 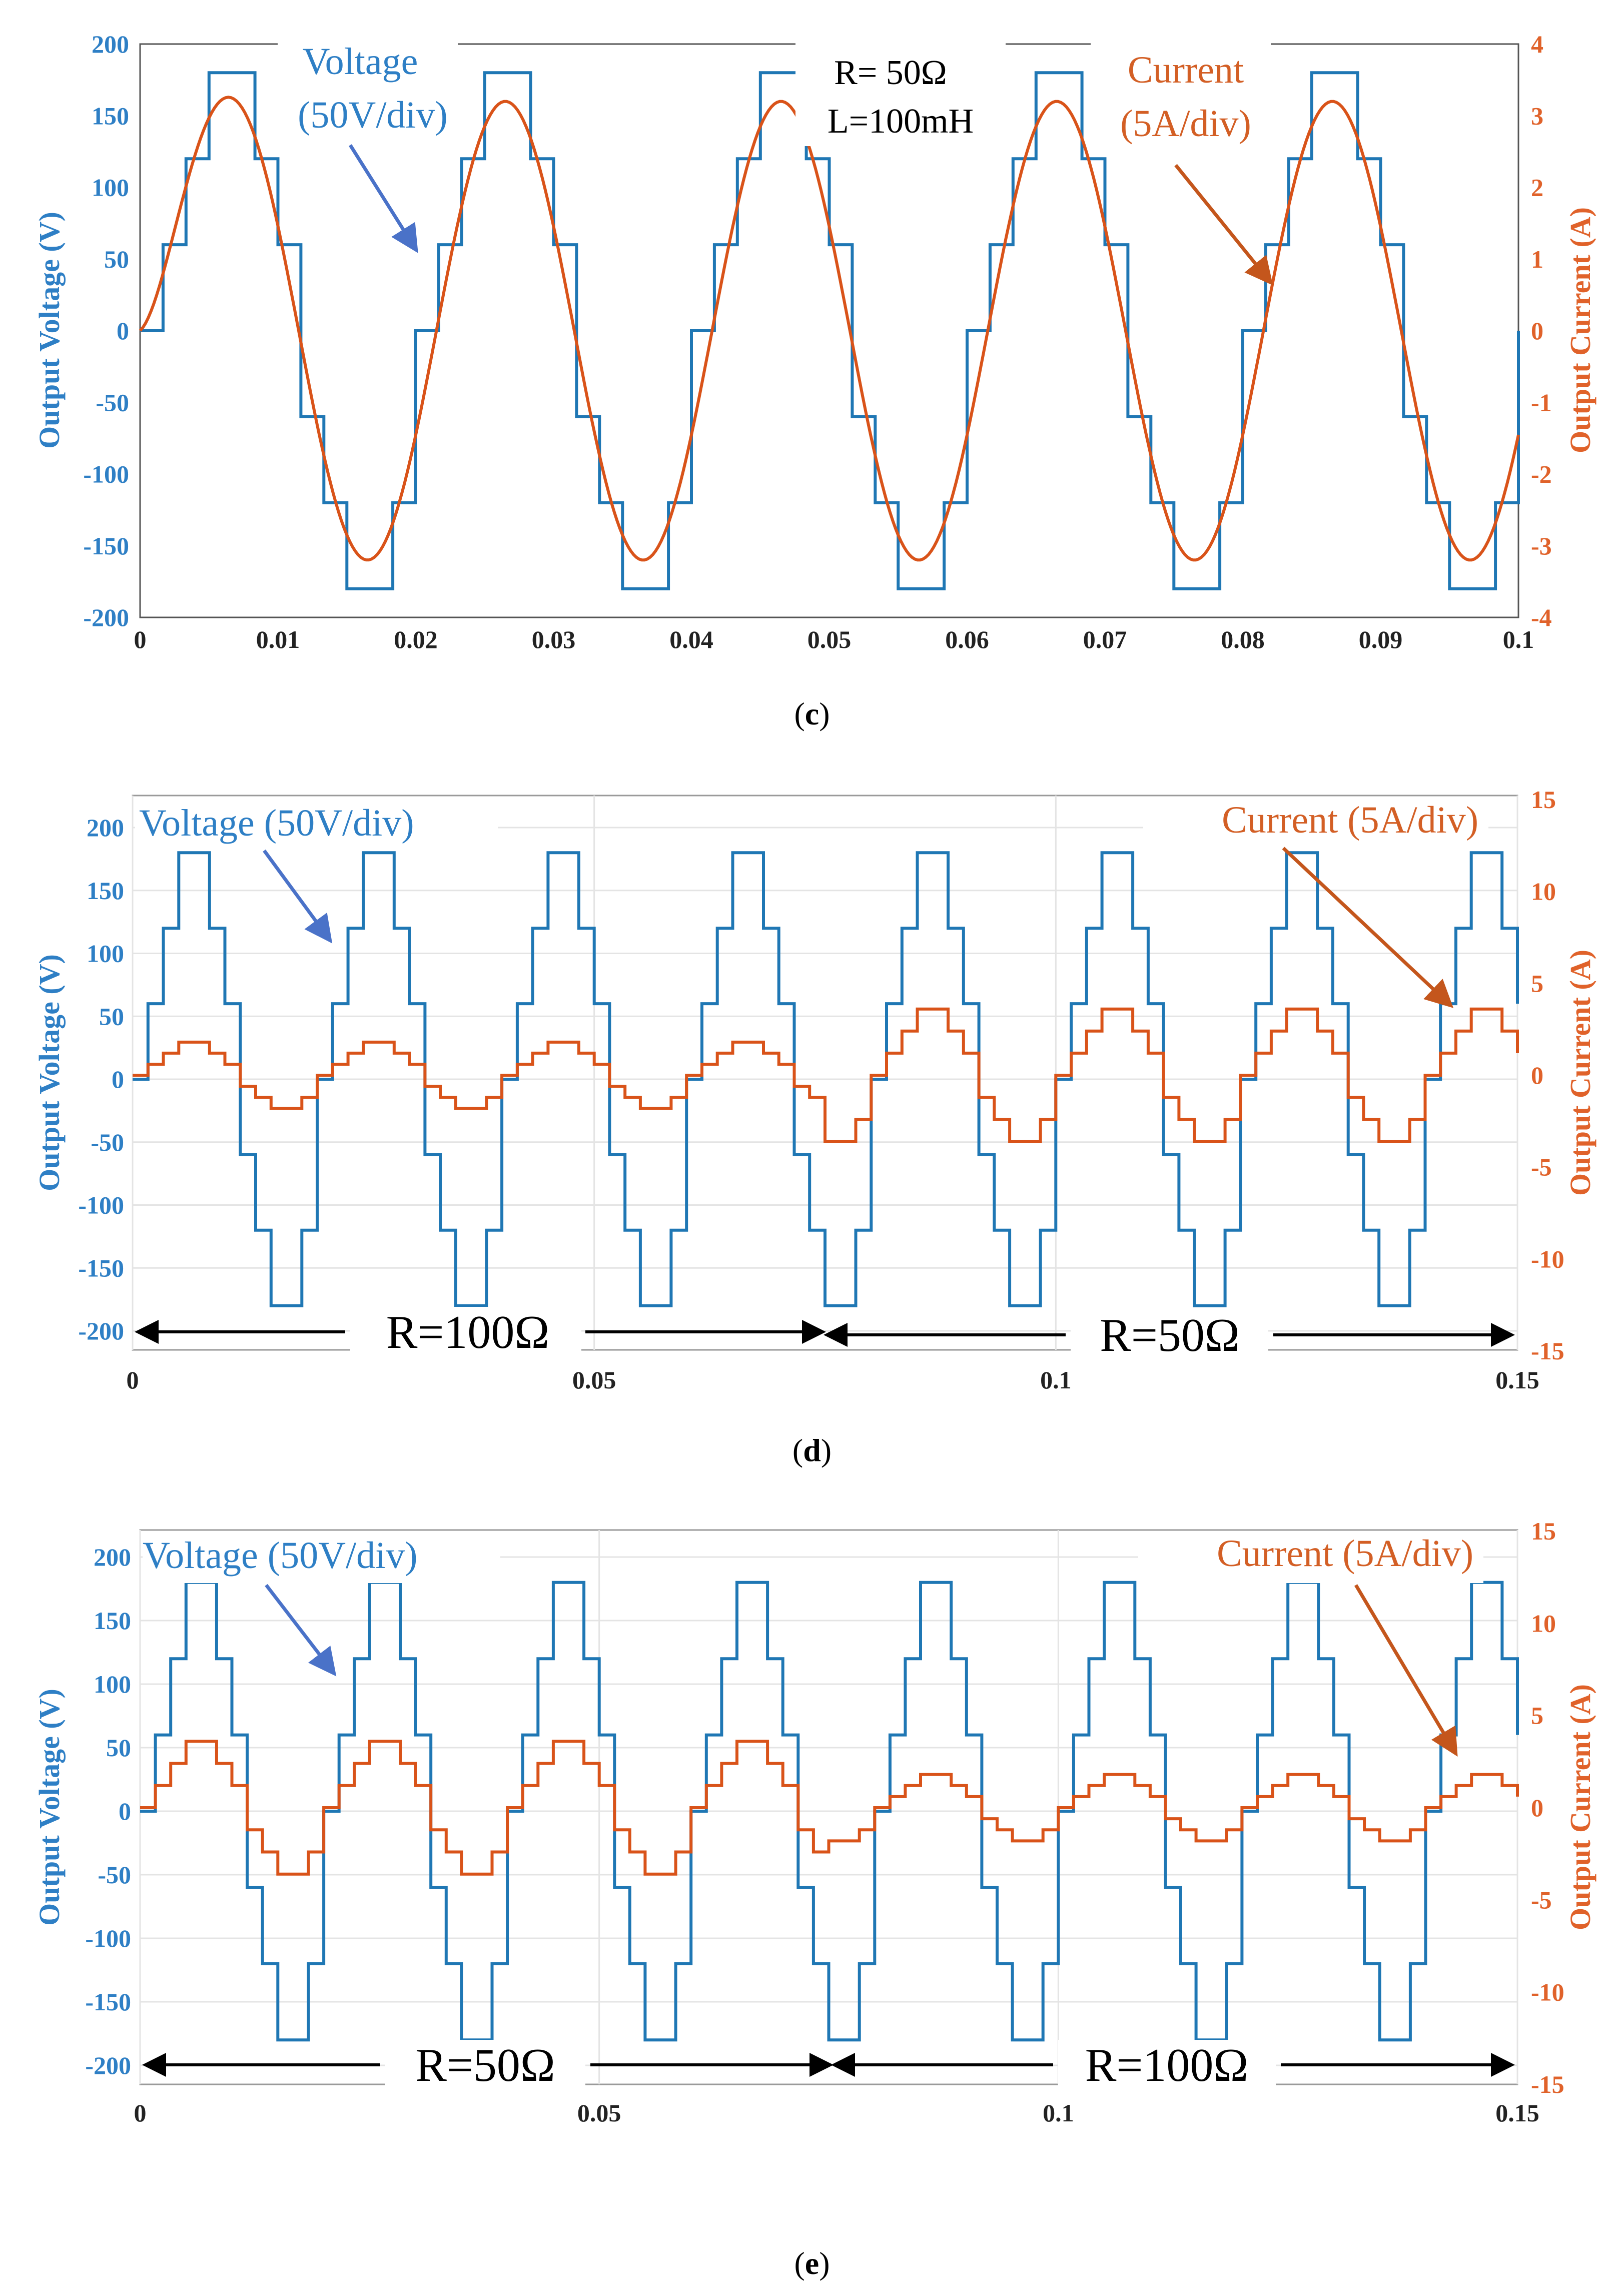 What do you see at coordinates (1537, 44) in the screenshot?
I see `right-tick-label: 4` at bounding box center [1537, 44].